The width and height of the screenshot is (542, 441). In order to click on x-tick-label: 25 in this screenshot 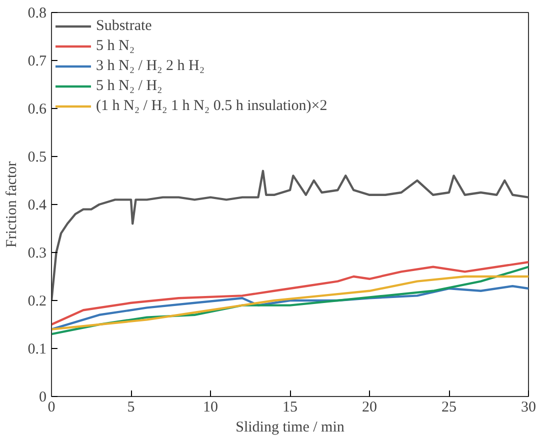, I will do `click(449, 408)`.